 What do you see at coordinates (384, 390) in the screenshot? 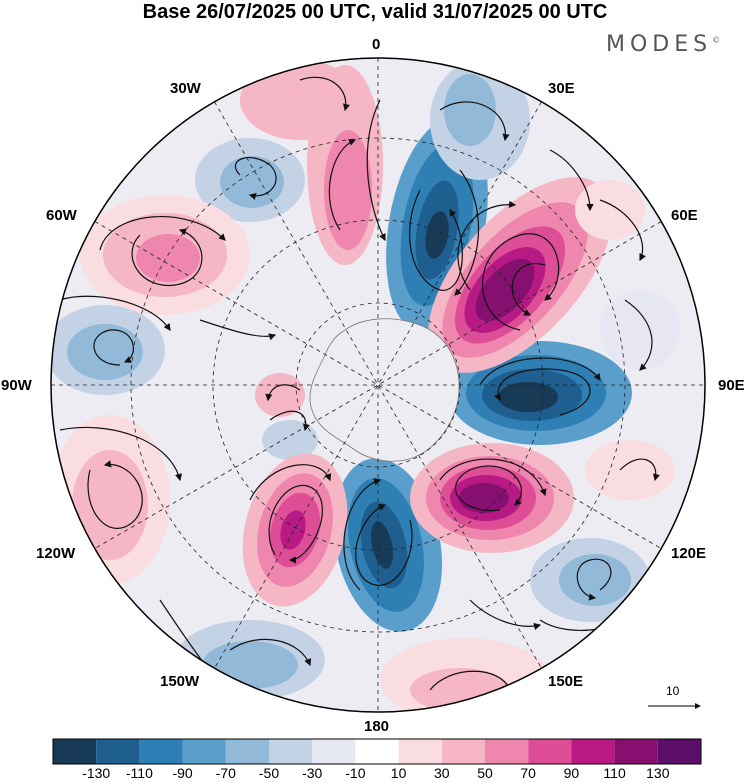
I see `antarctica-shape` at bounding box center [384, 390].